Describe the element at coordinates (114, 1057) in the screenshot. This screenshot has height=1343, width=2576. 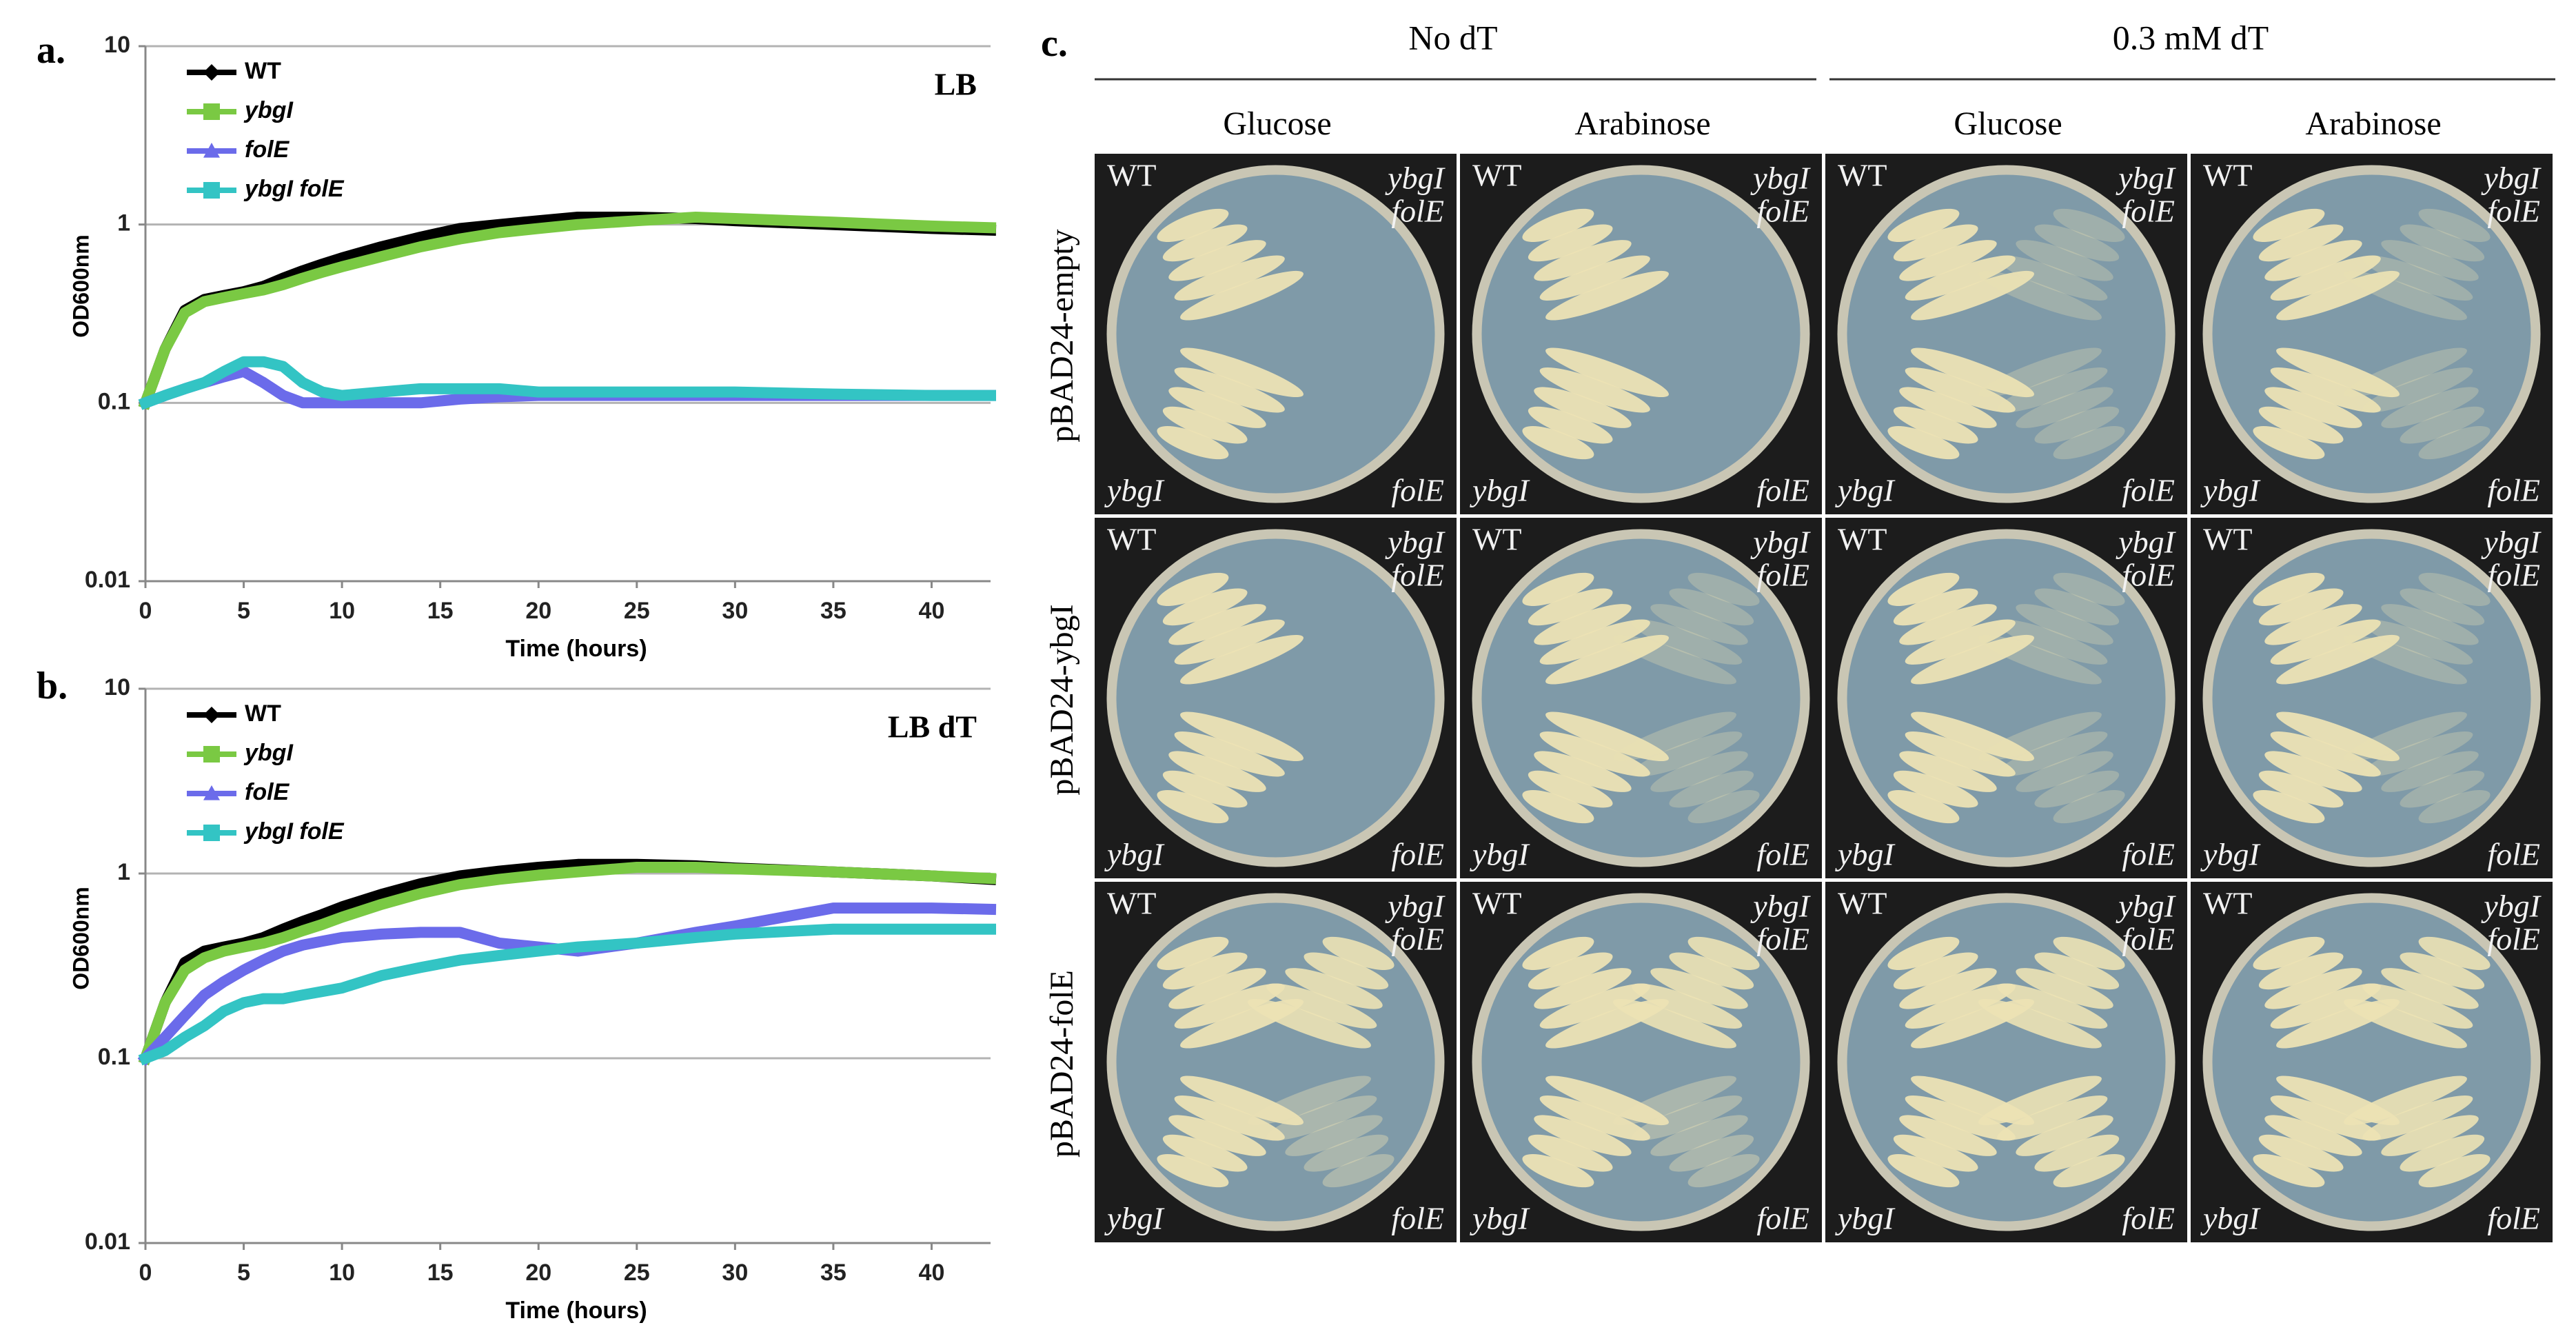
I see `y-tick-label: 0.1` at that location.